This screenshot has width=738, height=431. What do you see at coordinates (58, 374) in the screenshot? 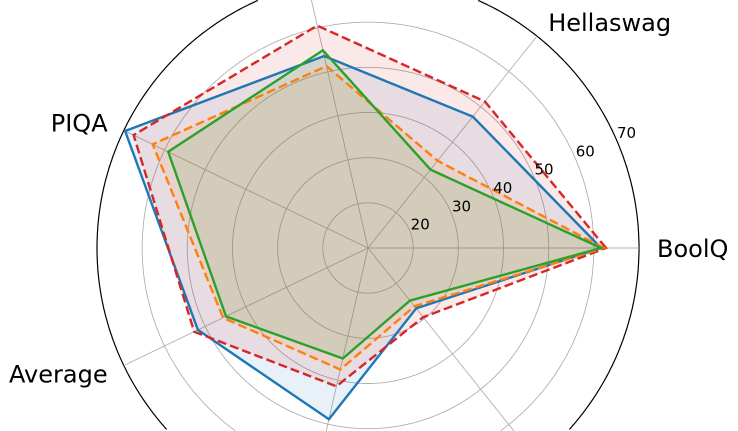
I see `category-label: Average` at bounding box center [58, 374].